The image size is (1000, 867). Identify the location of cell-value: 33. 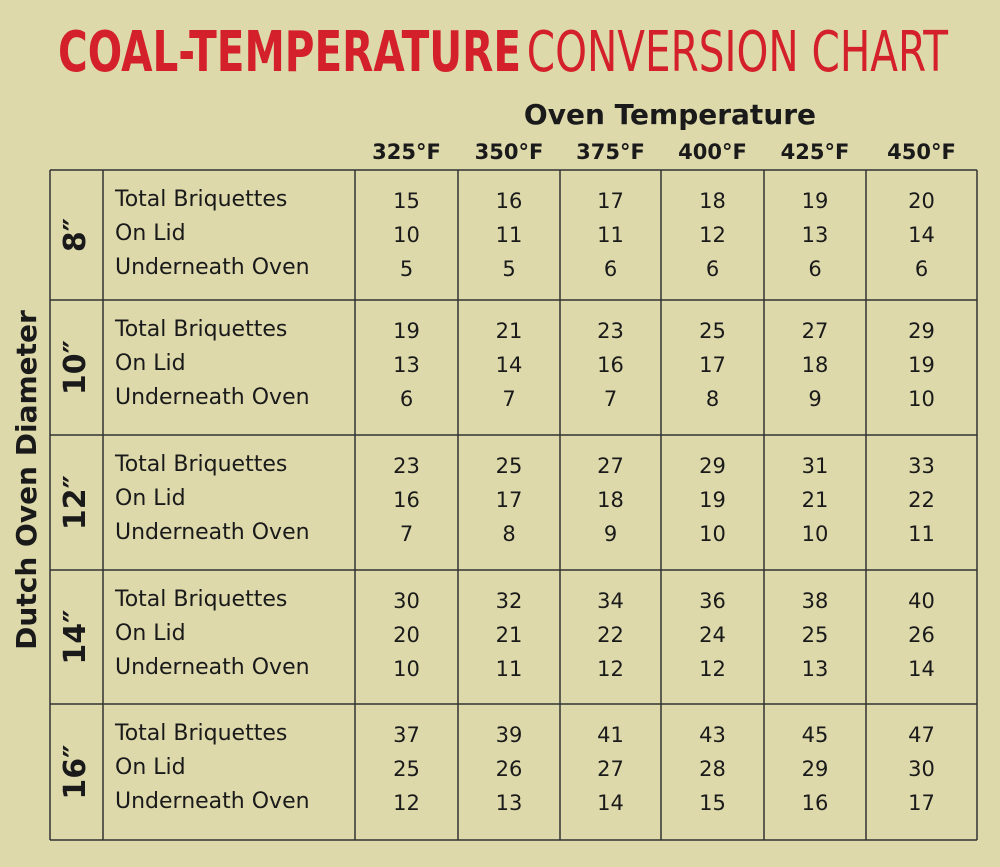
(921, 466).